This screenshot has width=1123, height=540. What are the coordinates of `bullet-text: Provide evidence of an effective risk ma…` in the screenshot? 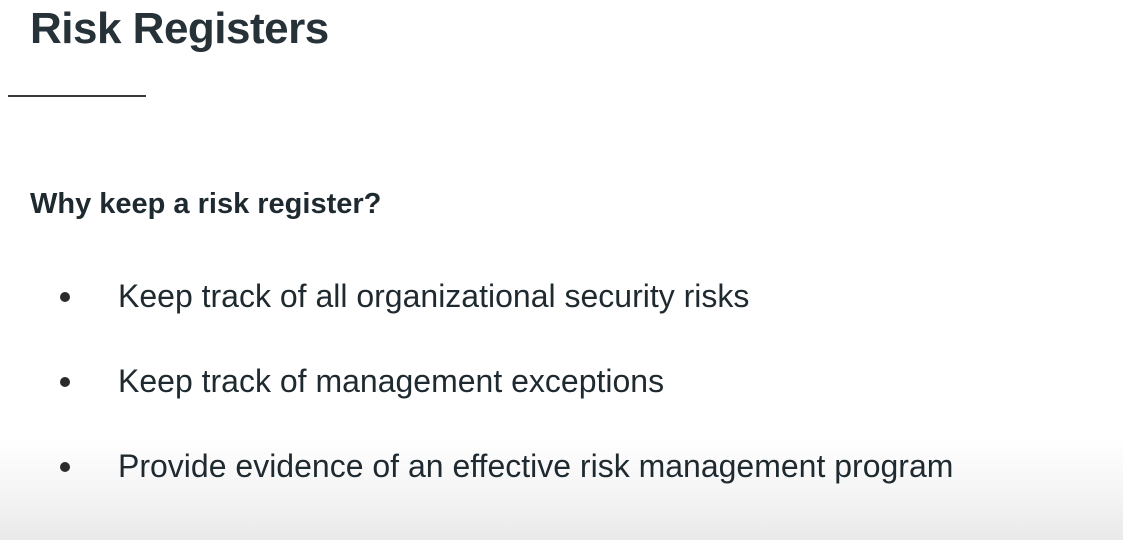 It's located at (536, 466).